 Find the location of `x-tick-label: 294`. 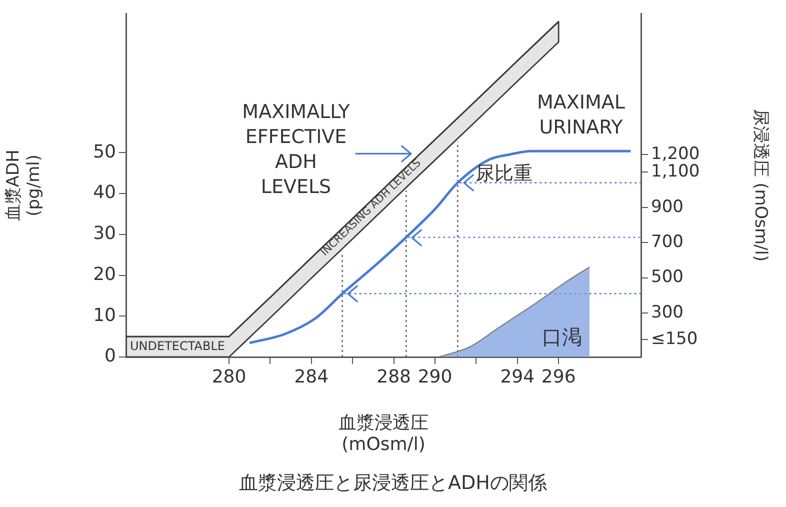

x-tick-label: 294 is located at coordinates (517, 377).